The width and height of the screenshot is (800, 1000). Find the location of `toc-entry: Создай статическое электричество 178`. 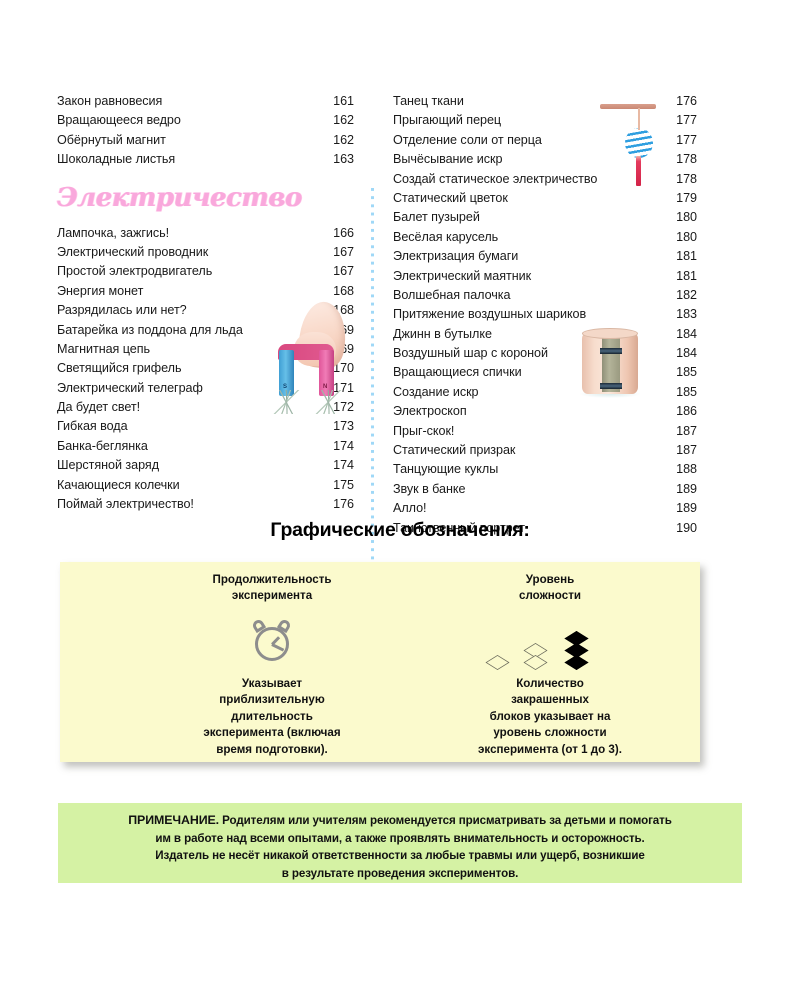

toc-entry: Создай статическое электричество 178 is located at coordinates (545, 179).